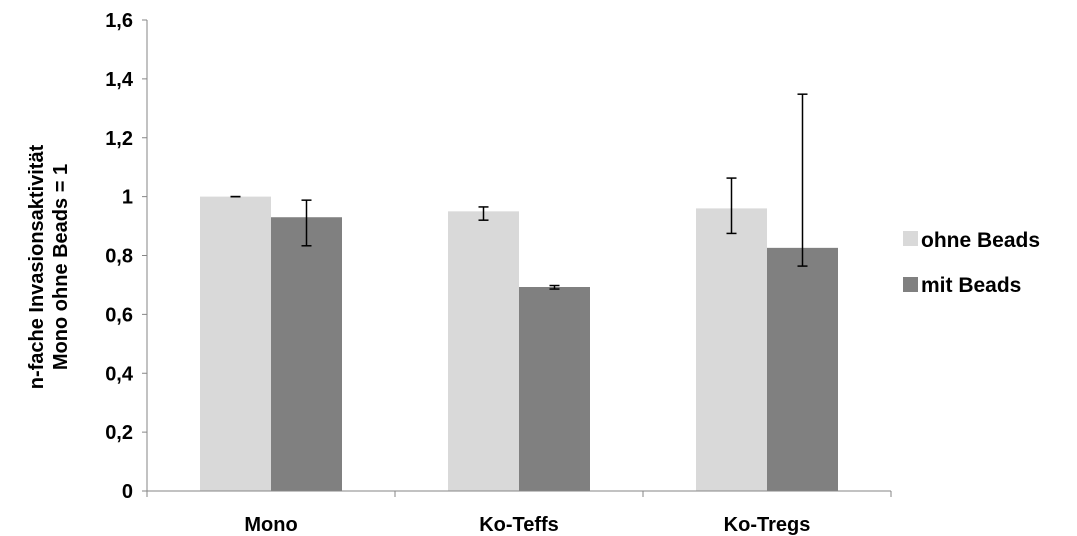 The height and width of the screenshot is (536, 1077). What do you see at coordinates (119, 433) in the screenshot?
I see `y-tick-label-0-2: 0,2` at bounding box center [119, 433].